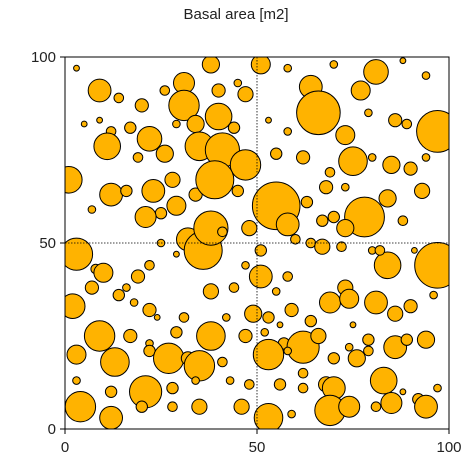 This screenshot has width=472, height=465. What do you see at coordinates (257, 447) in the screenshot?
I see `x-tick-label: 50` at bounding box center [257, 447].